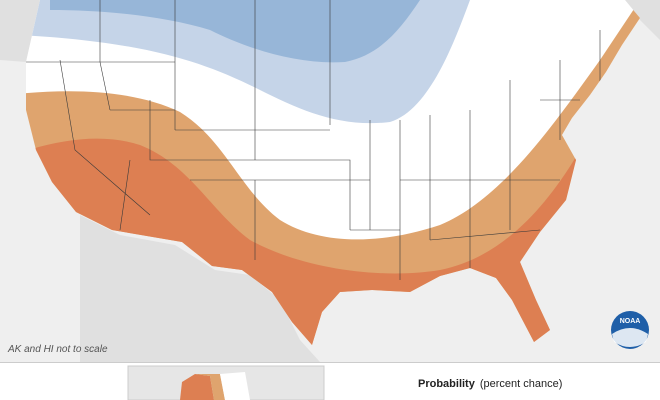 The height and width of the screenshot is (400, 660). Describe the element at coordinates (210, 387) in the screenshot. I see `alaska-band` at that location.